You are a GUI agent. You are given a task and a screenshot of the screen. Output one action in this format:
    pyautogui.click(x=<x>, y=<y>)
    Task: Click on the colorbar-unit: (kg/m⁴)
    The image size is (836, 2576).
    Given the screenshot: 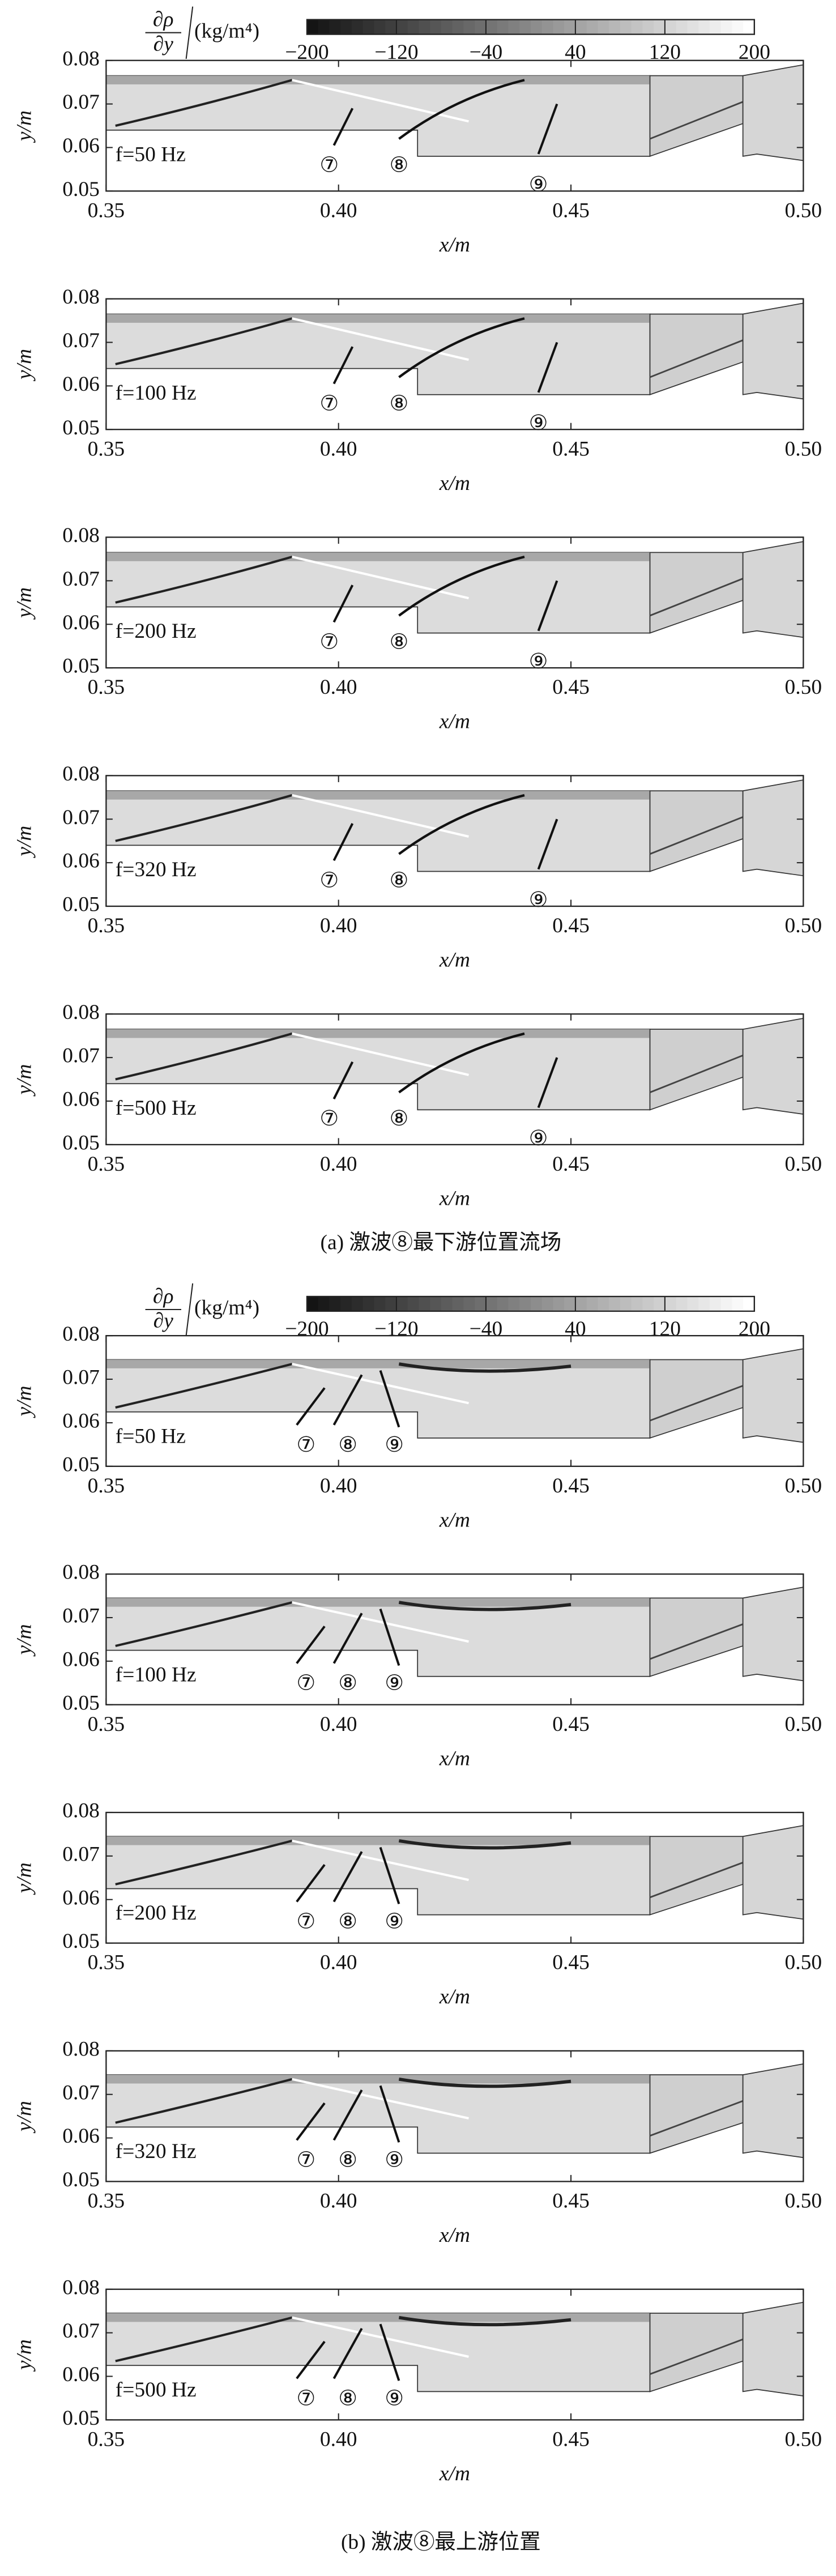 What is the action you would take?
    pyautogui.click(x=226, y=30)
    